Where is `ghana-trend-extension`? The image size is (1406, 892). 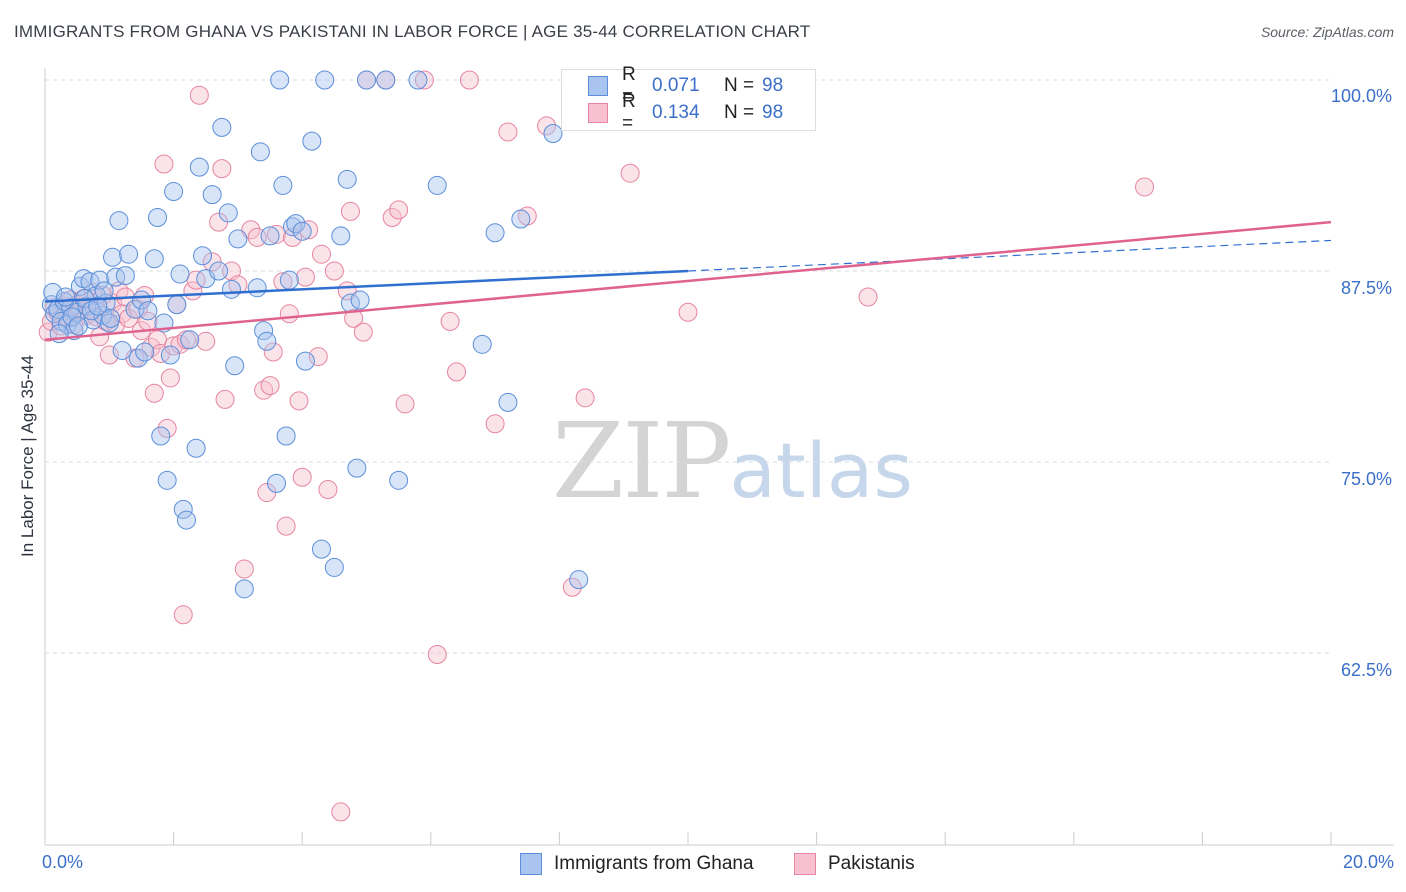
ghana-trend-extension is located at coordinates (1009, 255).